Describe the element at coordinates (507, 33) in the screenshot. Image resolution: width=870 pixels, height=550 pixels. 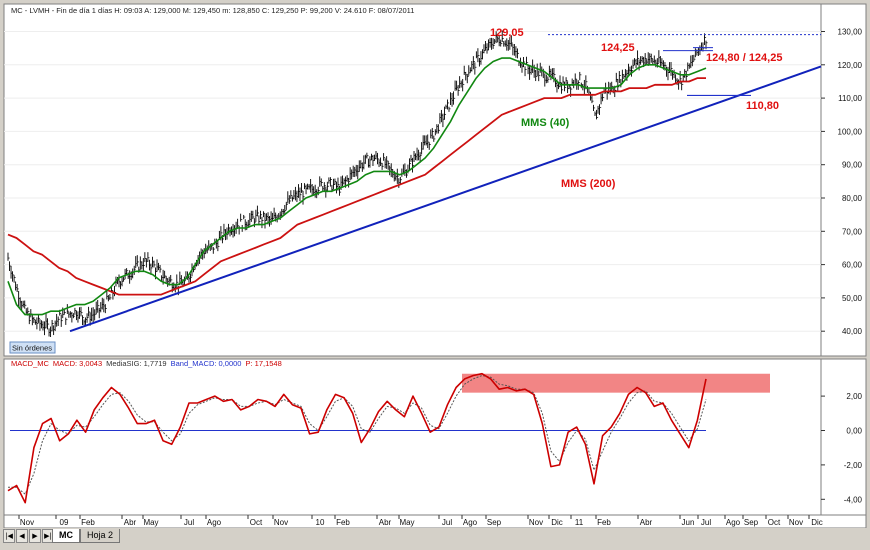
I see `label-129-05: 129,05` at that location.